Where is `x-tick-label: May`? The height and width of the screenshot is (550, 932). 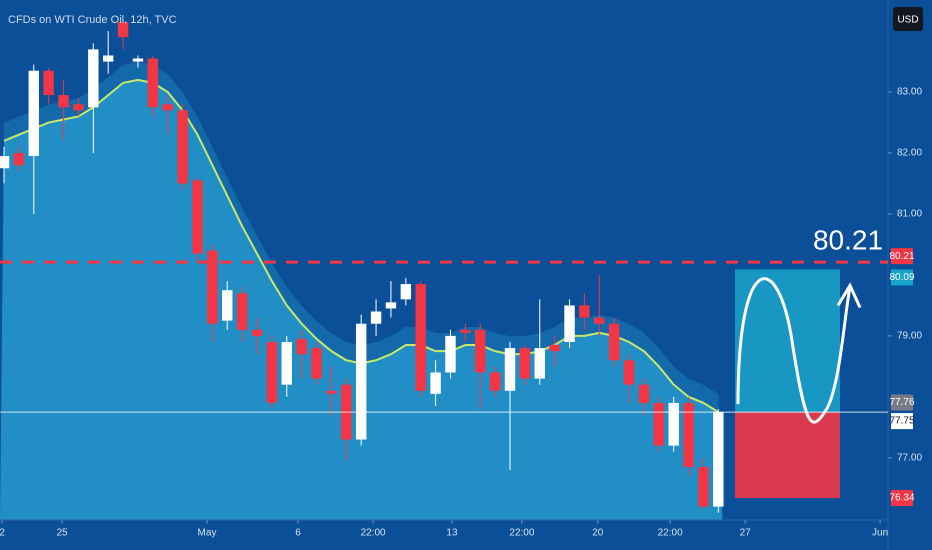
x-tick-label: May is located at coordinates (207, 533).